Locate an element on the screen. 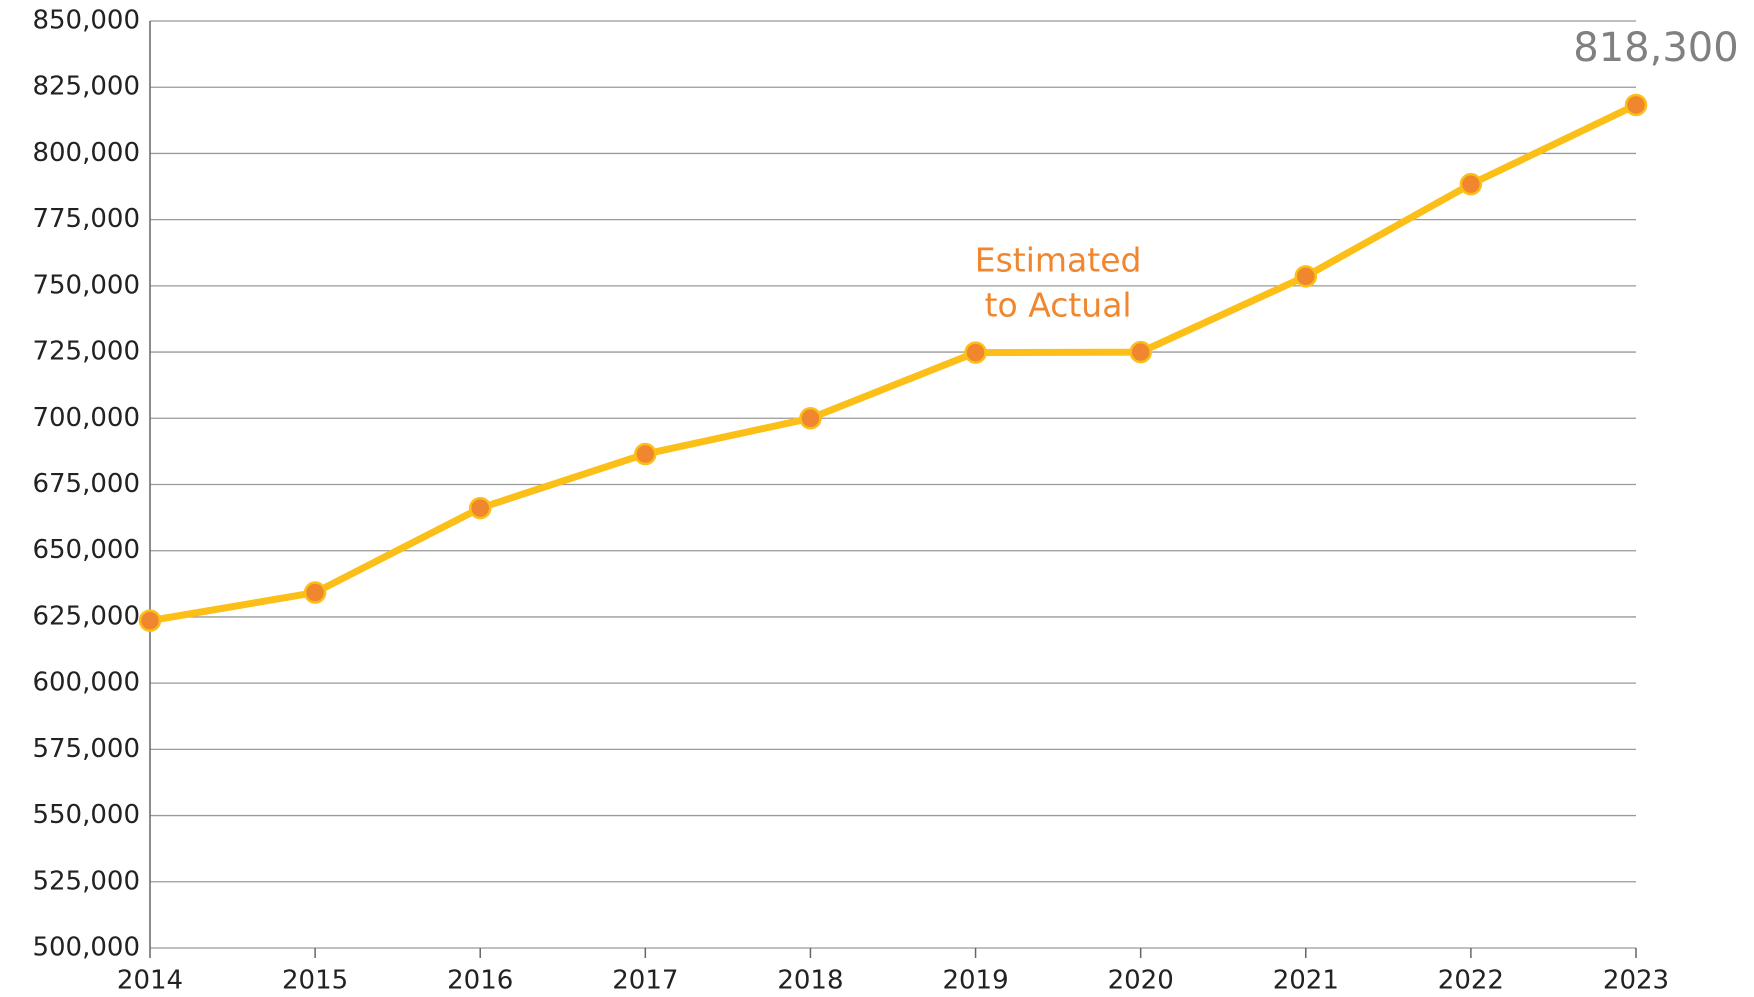  y-tick-label: 550,000 is located at coordinates (86, 815).